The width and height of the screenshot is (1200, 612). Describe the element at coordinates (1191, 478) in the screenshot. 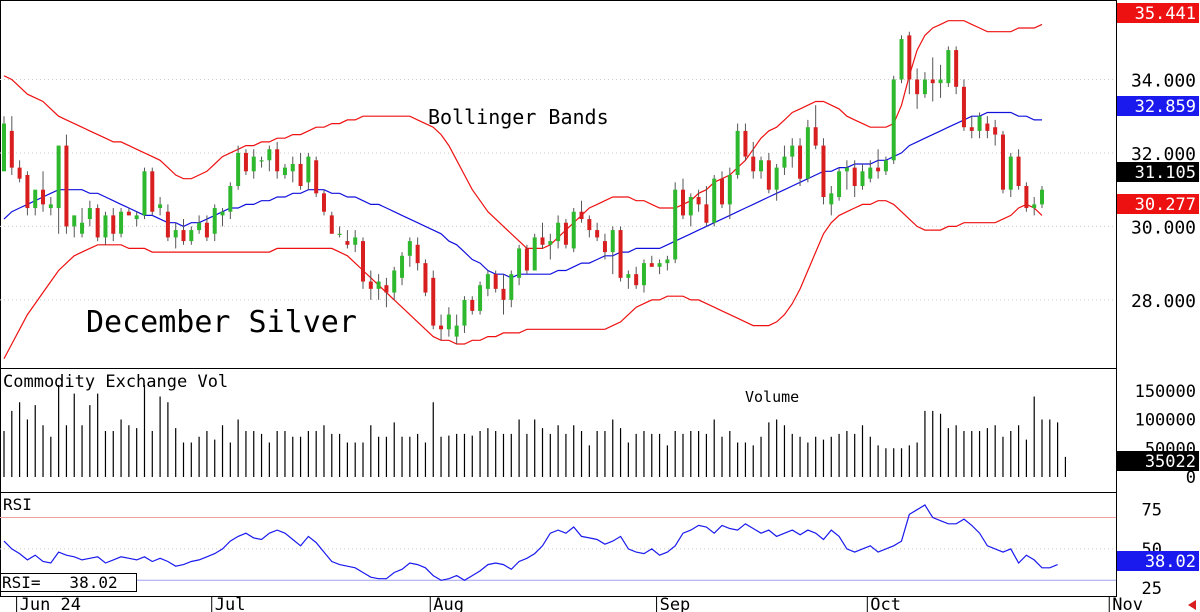

I see `volume-tick-label: 0` at that location.